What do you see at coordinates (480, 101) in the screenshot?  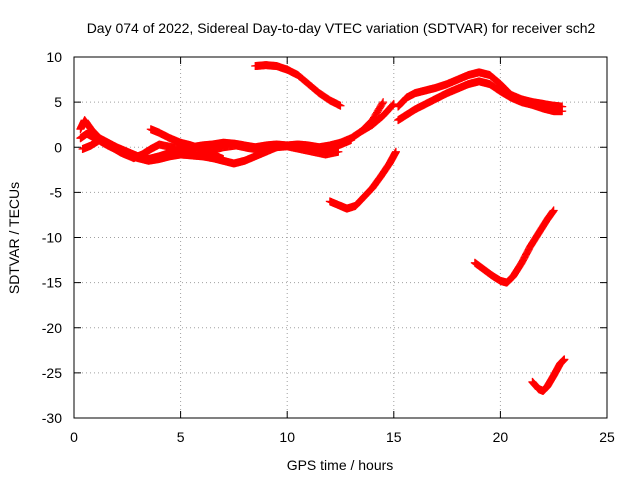 I see `series-arc-i` at bounding box center [480, 101].